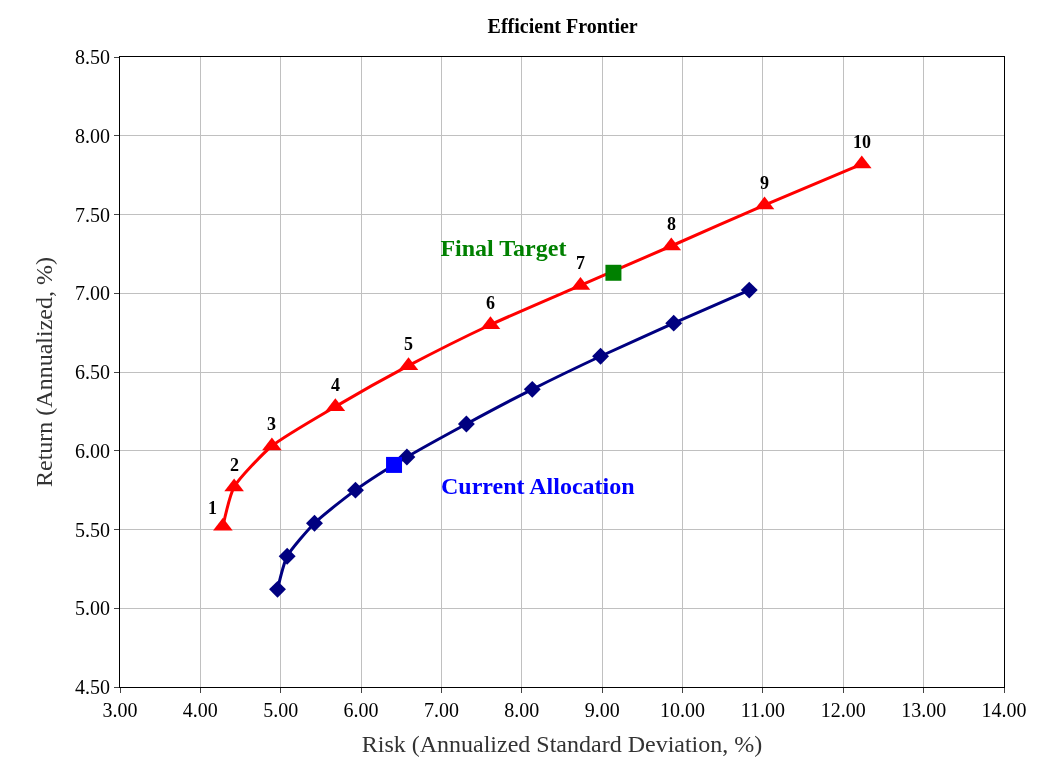 The image size is (1042, 777). What do you see at coordinates (271, 424) in the screenshot?
I see `annotation: 3` at bounding box center [271, 424].